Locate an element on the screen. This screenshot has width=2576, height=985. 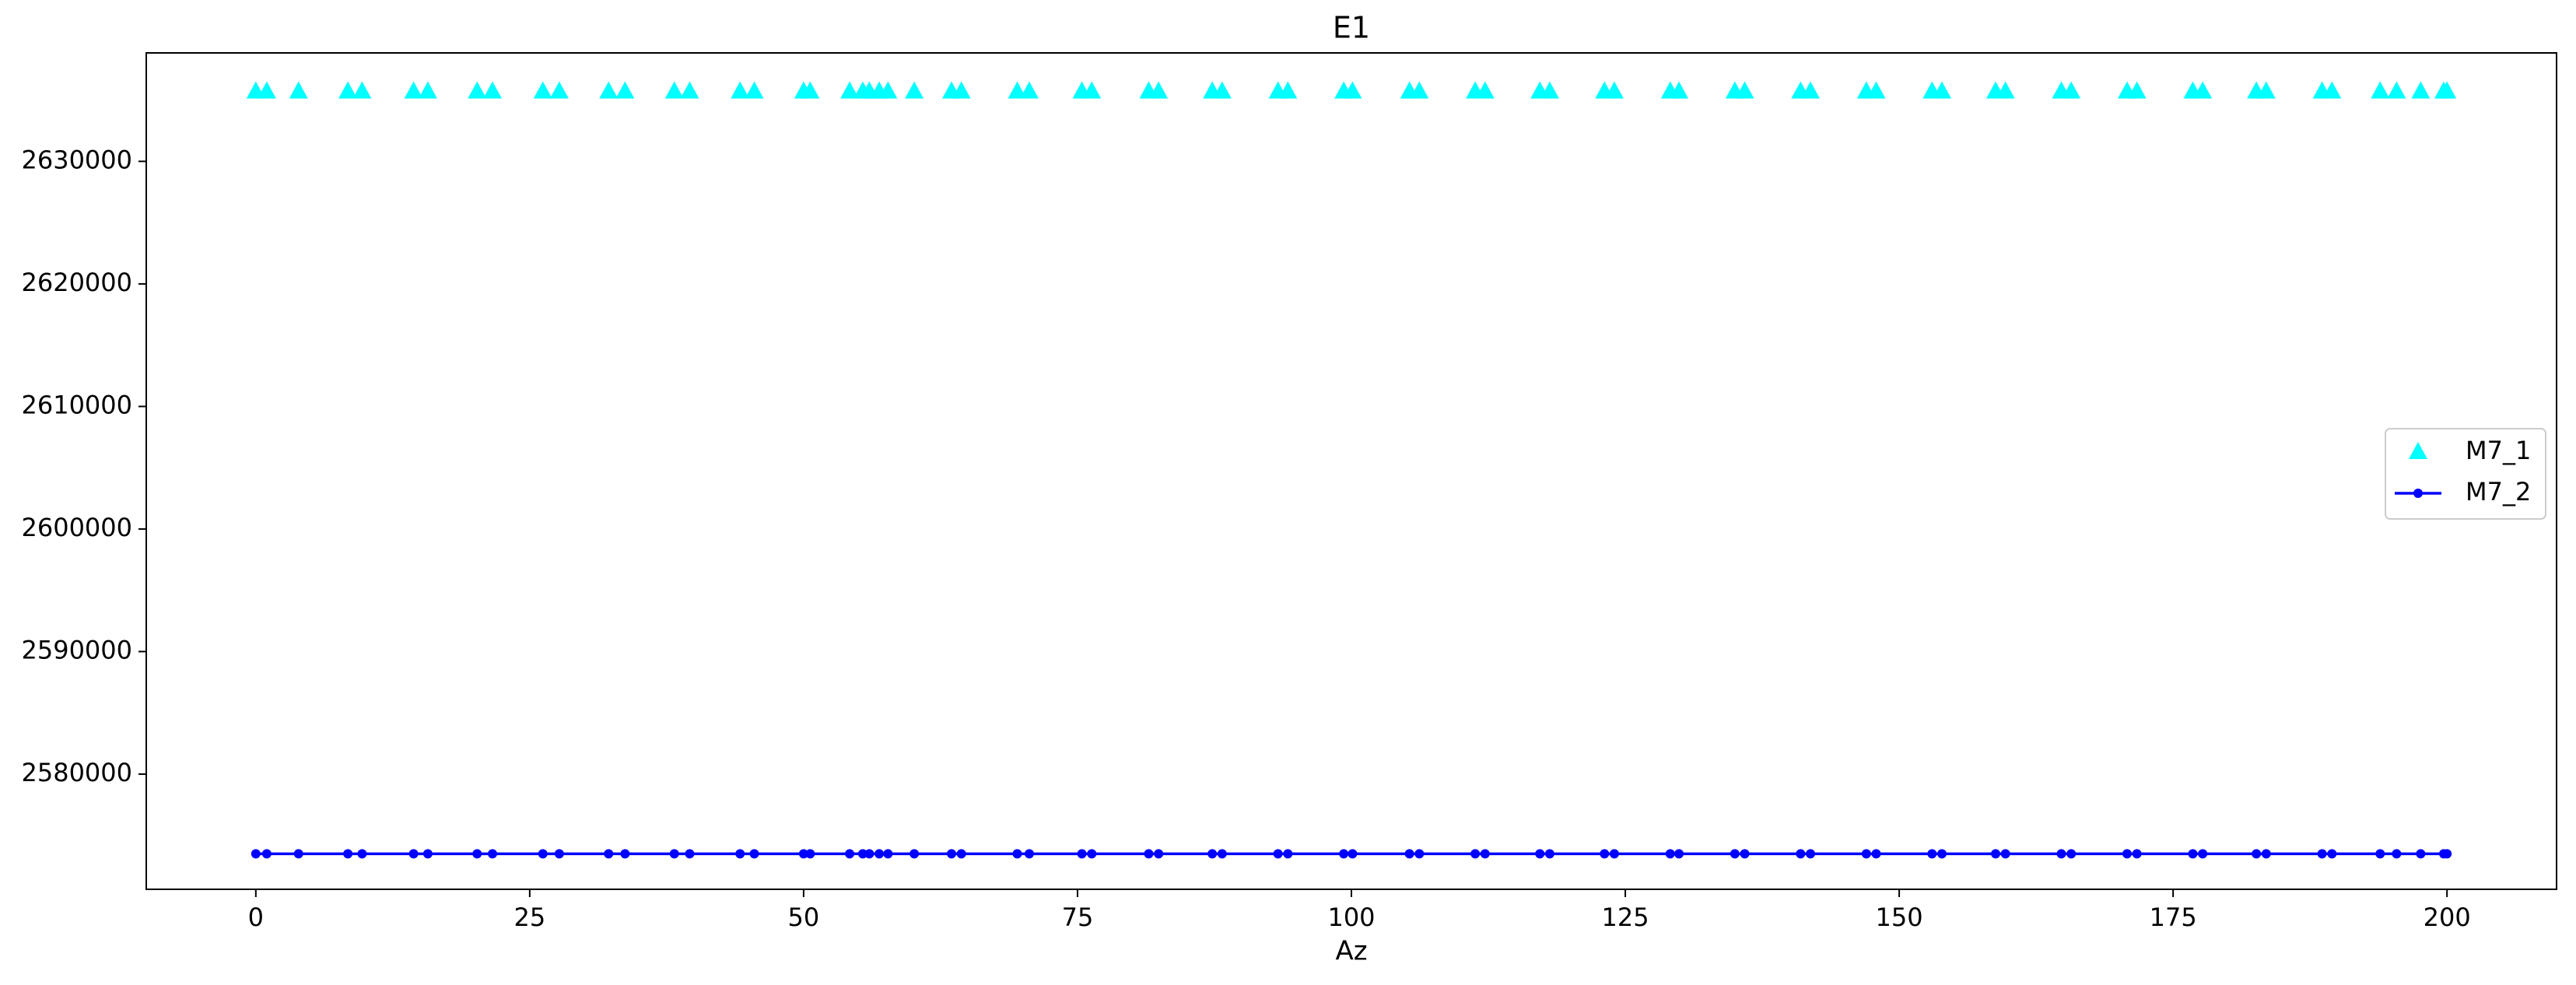
x-tick-label: 50 is located at coordinates (804, 917).